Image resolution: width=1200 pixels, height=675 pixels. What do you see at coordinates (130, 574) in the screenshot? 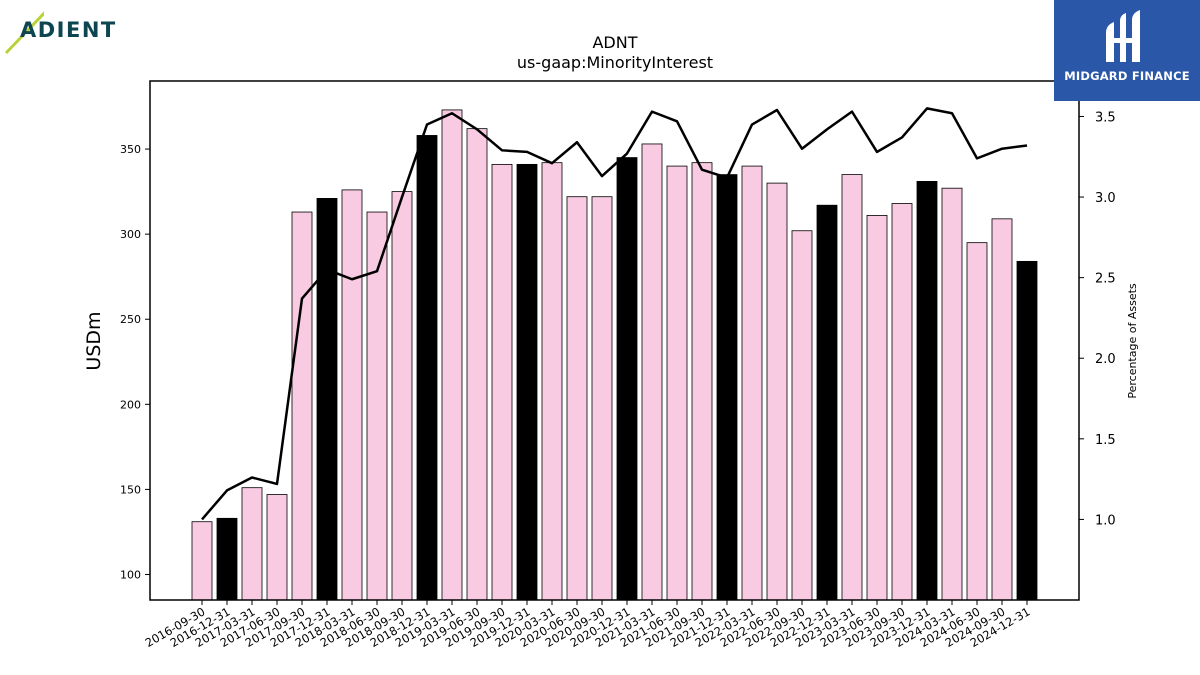
I see `y-tick-label: 100` at bounding box center [130, 574].